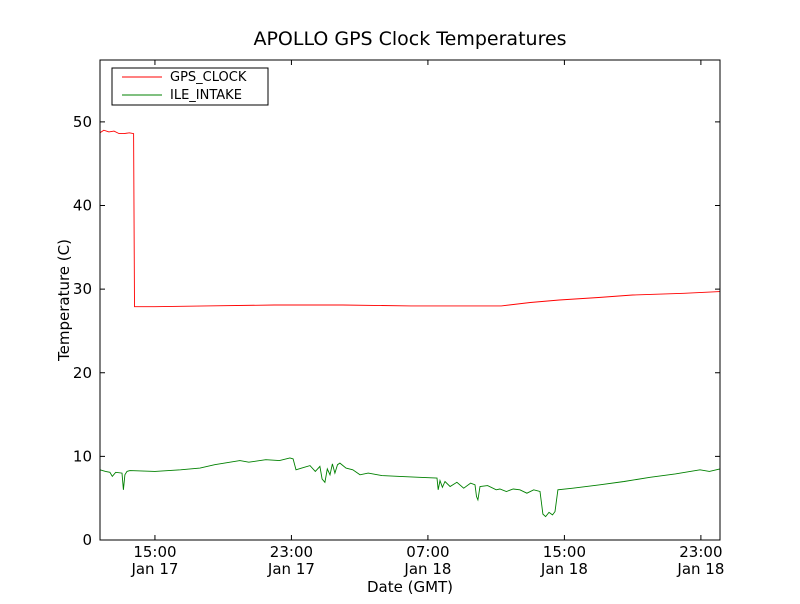 This screenshot has height=604, width=800. I want to click on y-tick-label: 20, so click(82, 373).